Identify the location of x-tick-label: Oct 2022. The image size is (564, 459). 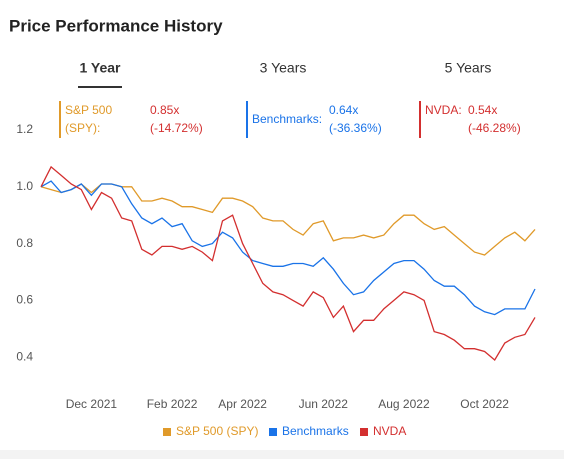
(484, 404).